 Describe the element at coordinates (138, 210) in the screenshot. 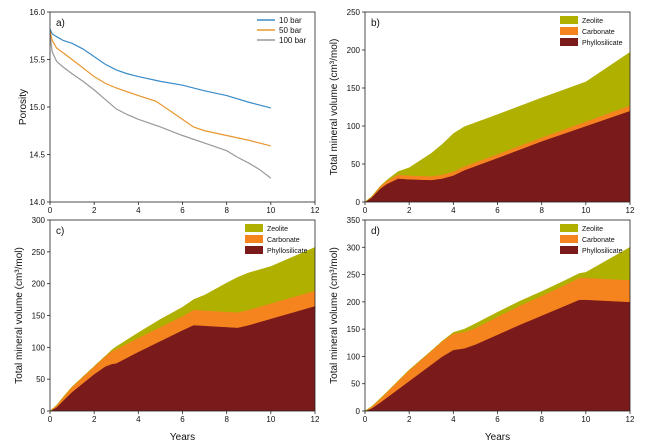

I see `x-tick-label-a: 4` at that location.